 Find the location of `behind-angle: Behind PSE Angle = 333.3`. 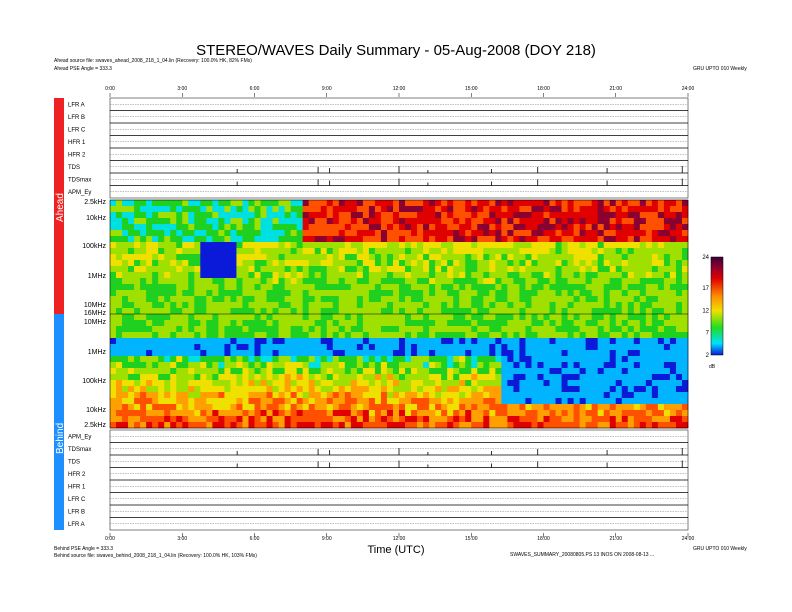

behind-angle: Behind PSE Angle = 333.3 is located at coordinates (84, 549).